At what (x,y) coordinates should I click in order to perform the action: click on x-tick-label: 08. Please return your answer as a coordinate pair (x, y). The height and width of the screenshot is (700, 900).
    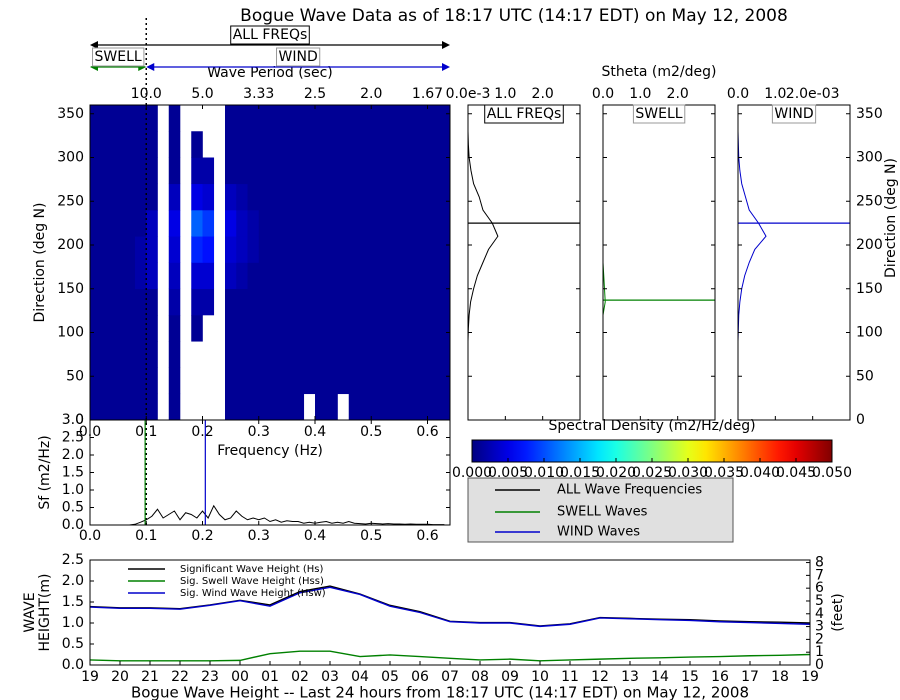
    Looking at the image, I should click on (480, 677).